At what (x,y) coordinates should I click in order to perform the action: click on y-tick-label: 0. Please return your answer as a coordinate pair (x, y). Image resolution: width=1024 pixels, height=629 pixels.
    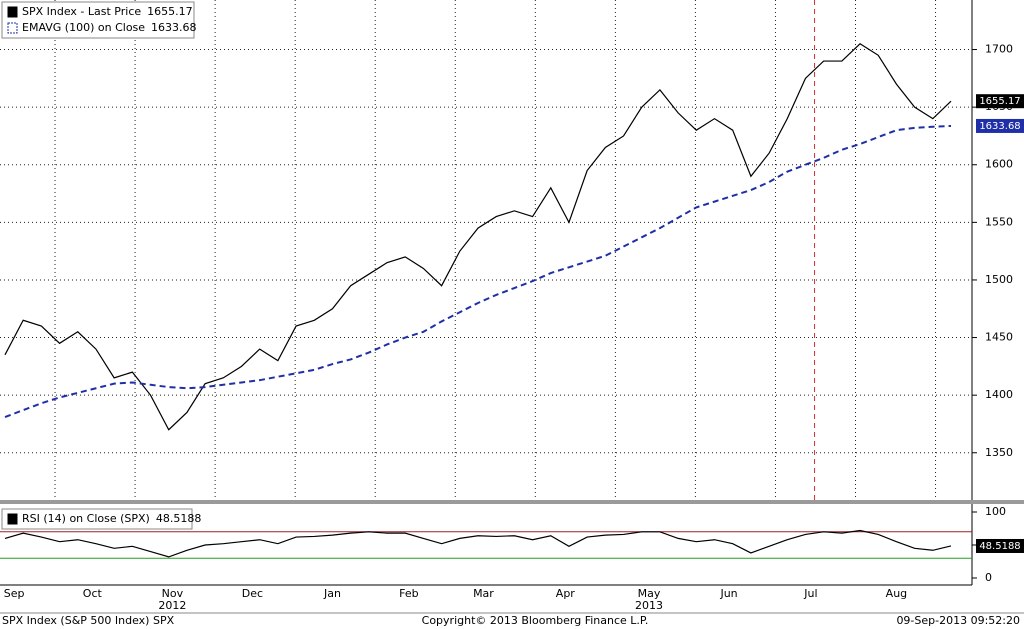
    Looking at the image, I should click on (988, 577).